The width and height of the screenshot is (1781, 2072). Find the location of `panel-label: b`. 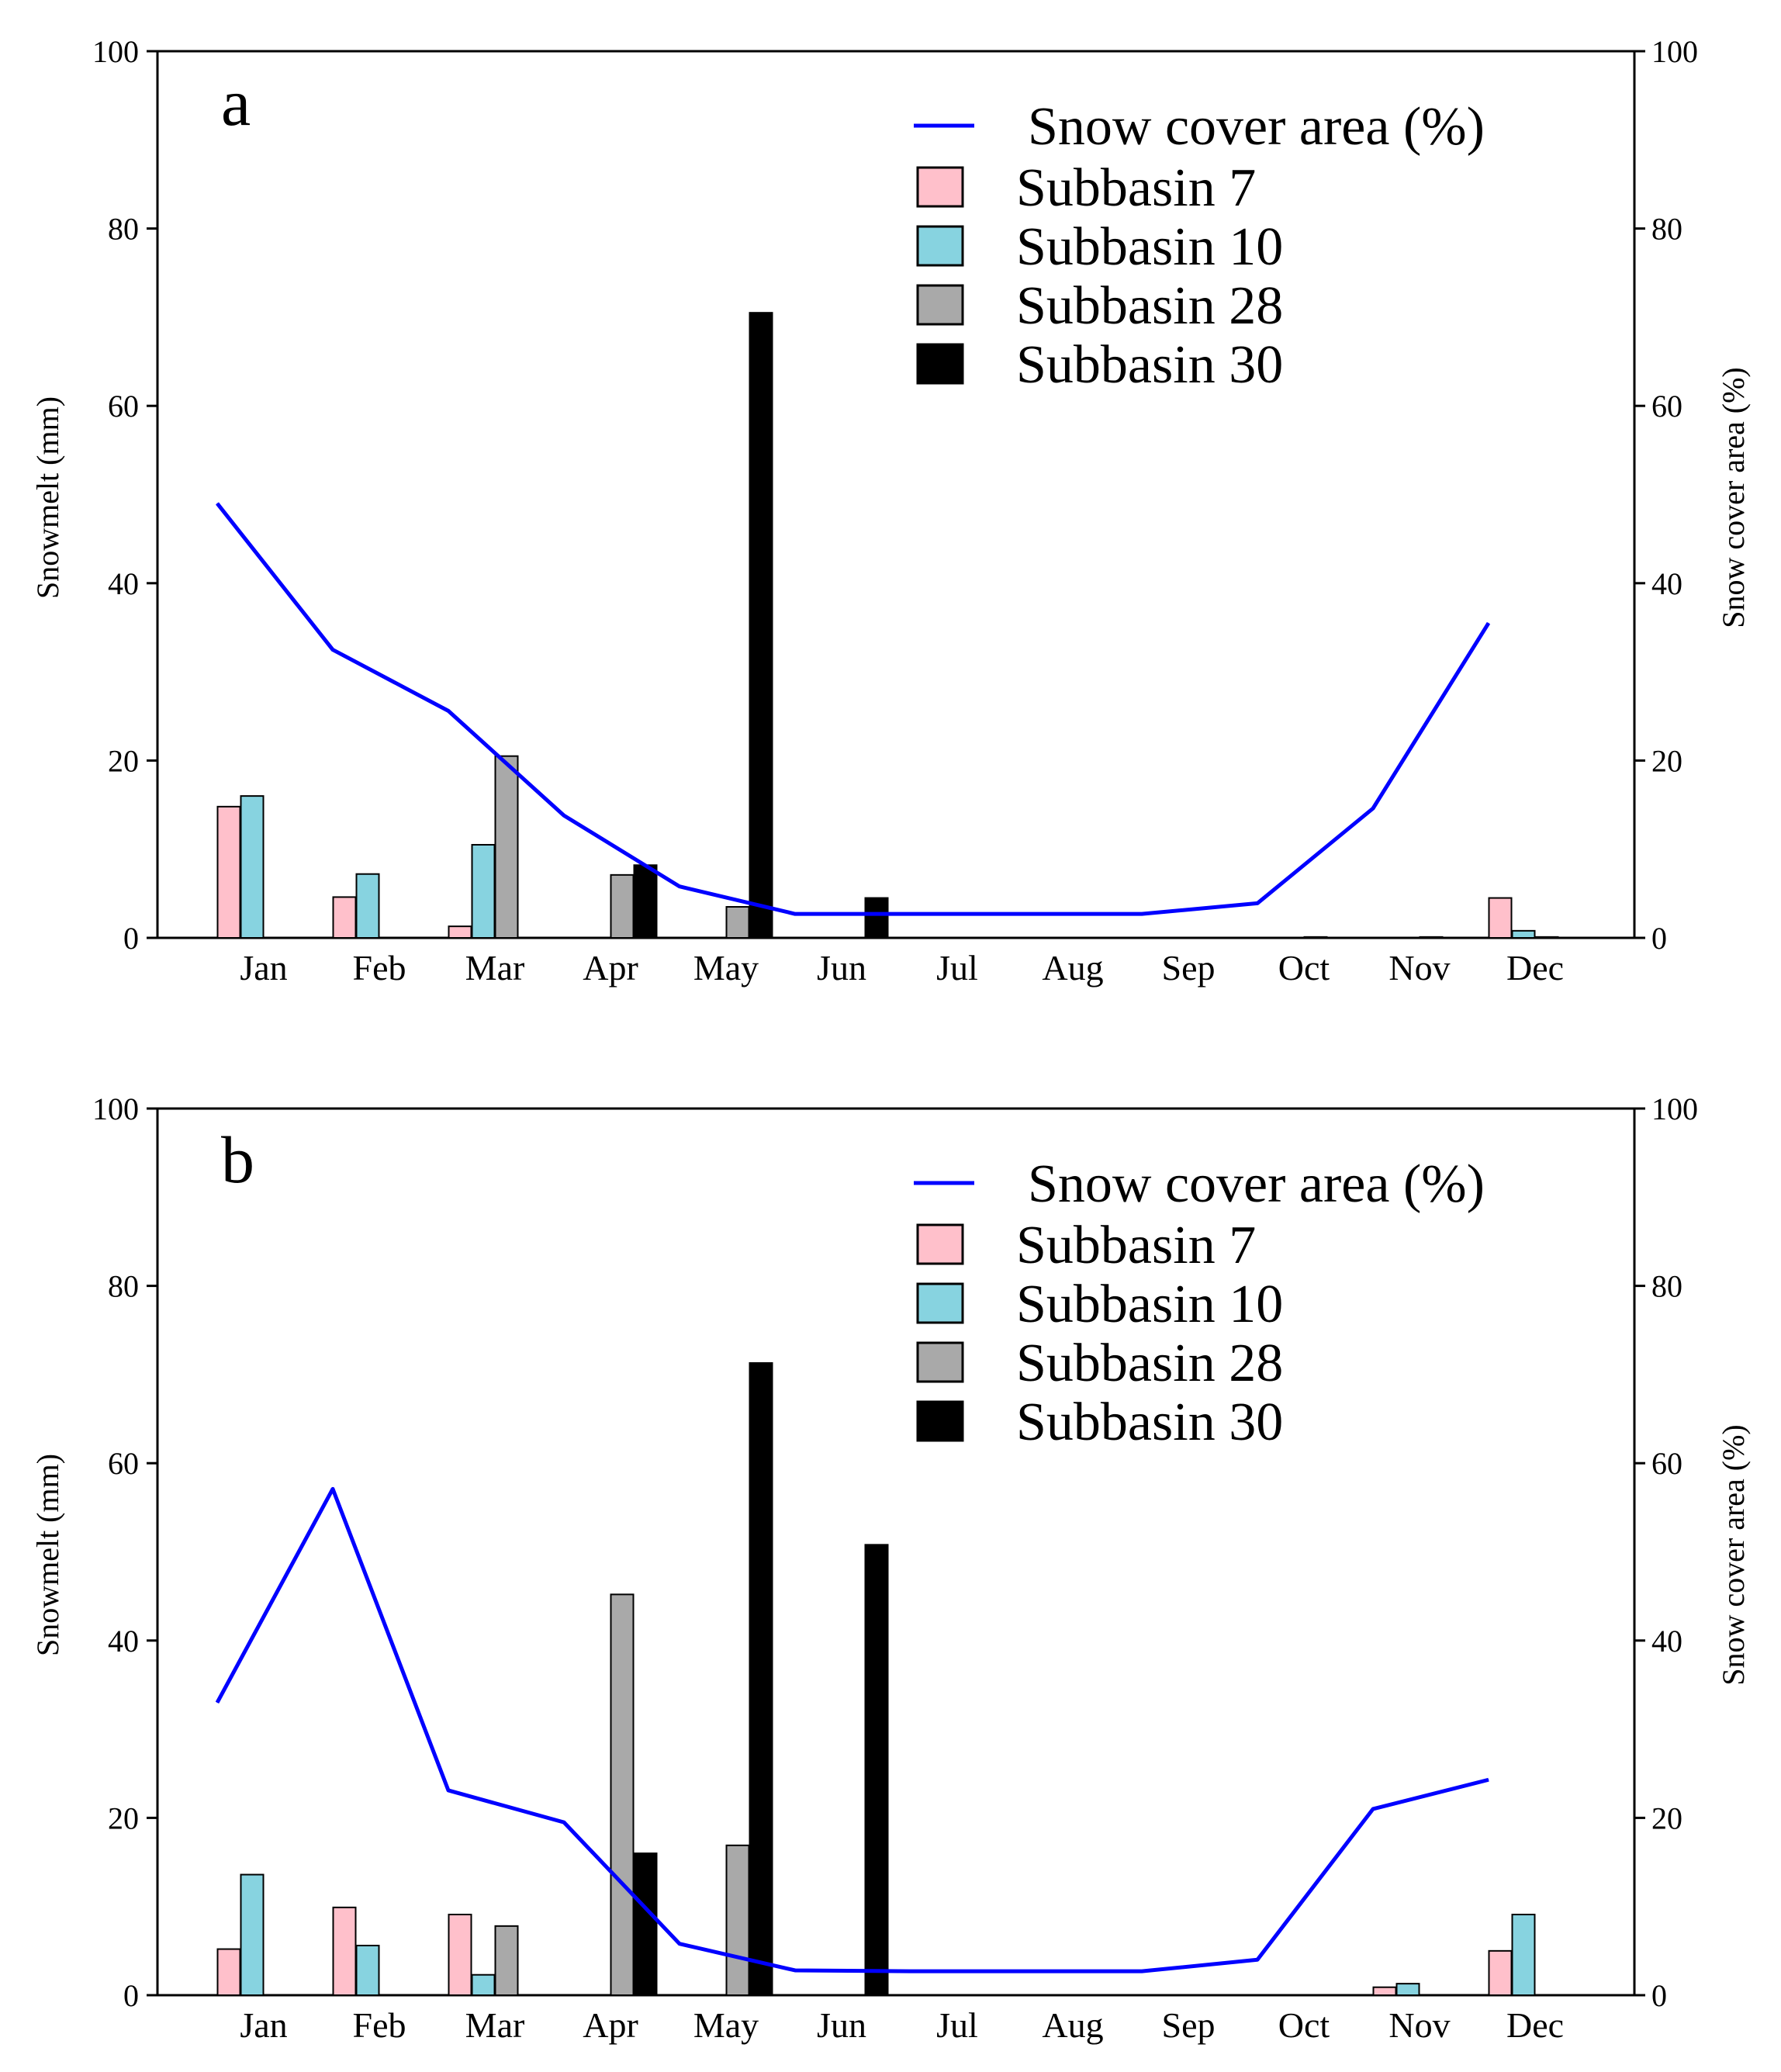

panel-label: b is located at coordinates (237, 1159).